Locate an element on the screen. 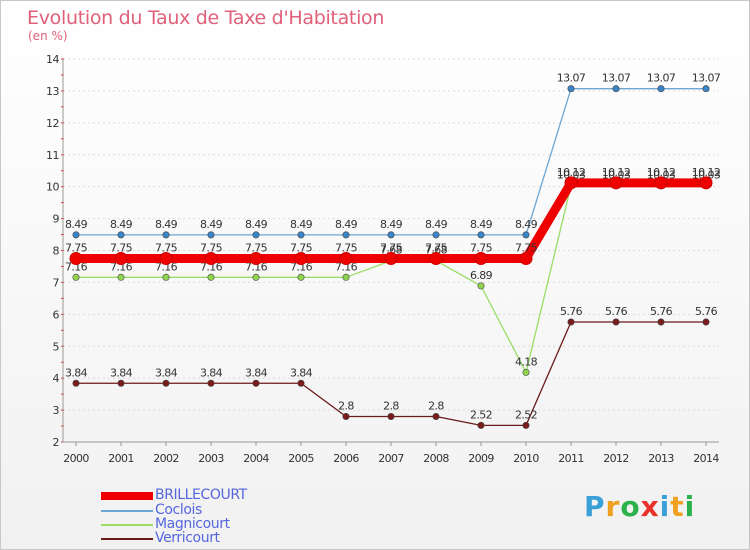 The image size is (750, 550). legend-label-magnicourt: Magnicourt is located at coordinates (192, 524).